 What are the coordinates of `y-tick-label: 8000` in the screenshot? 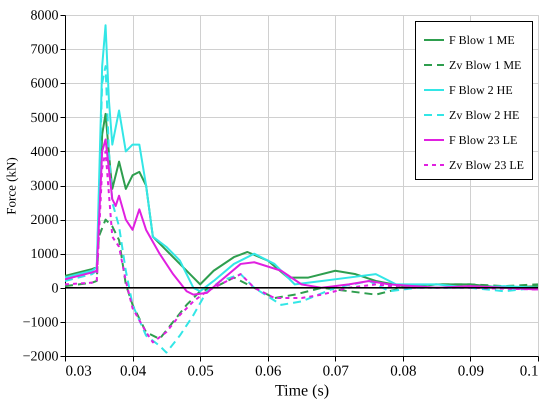 It's located at (44, 16).